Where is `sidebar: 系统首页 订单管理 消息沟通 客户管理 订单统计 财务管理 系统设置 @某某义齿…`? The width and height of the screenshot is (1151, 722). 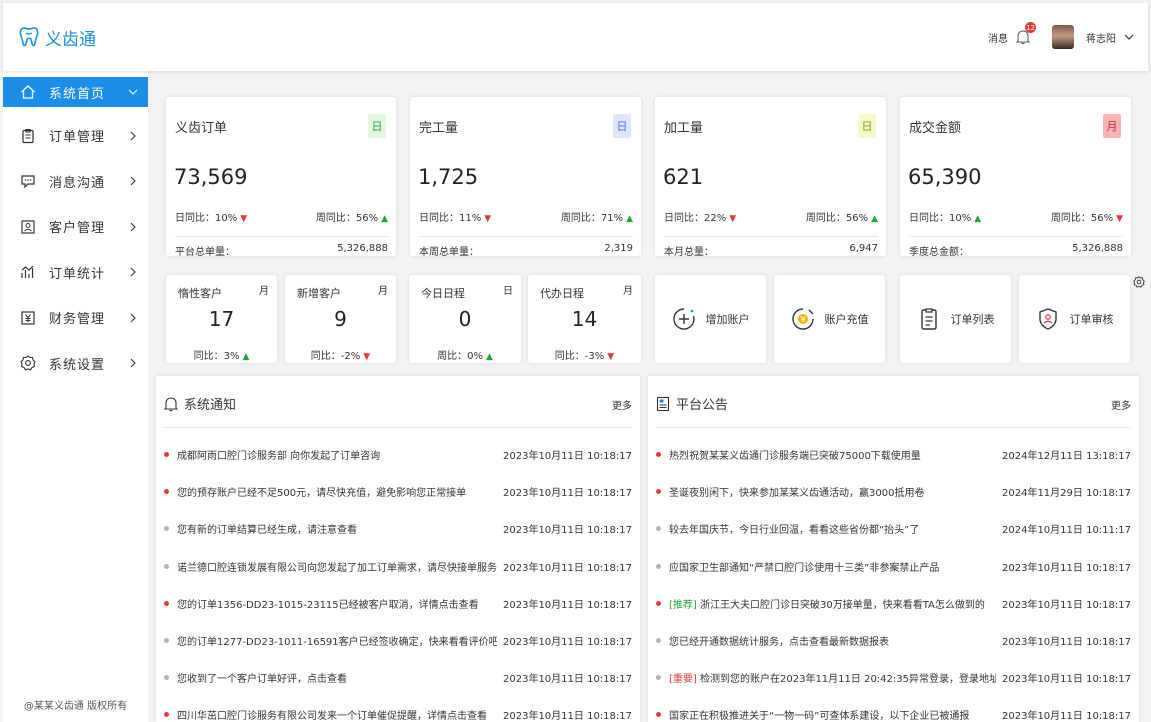 sidebar: 系统首页 订单管理 消息沟通 客户管理 订单统计 财务管理 系统设置 @某某义齿… is located at coordinates (75, 396).